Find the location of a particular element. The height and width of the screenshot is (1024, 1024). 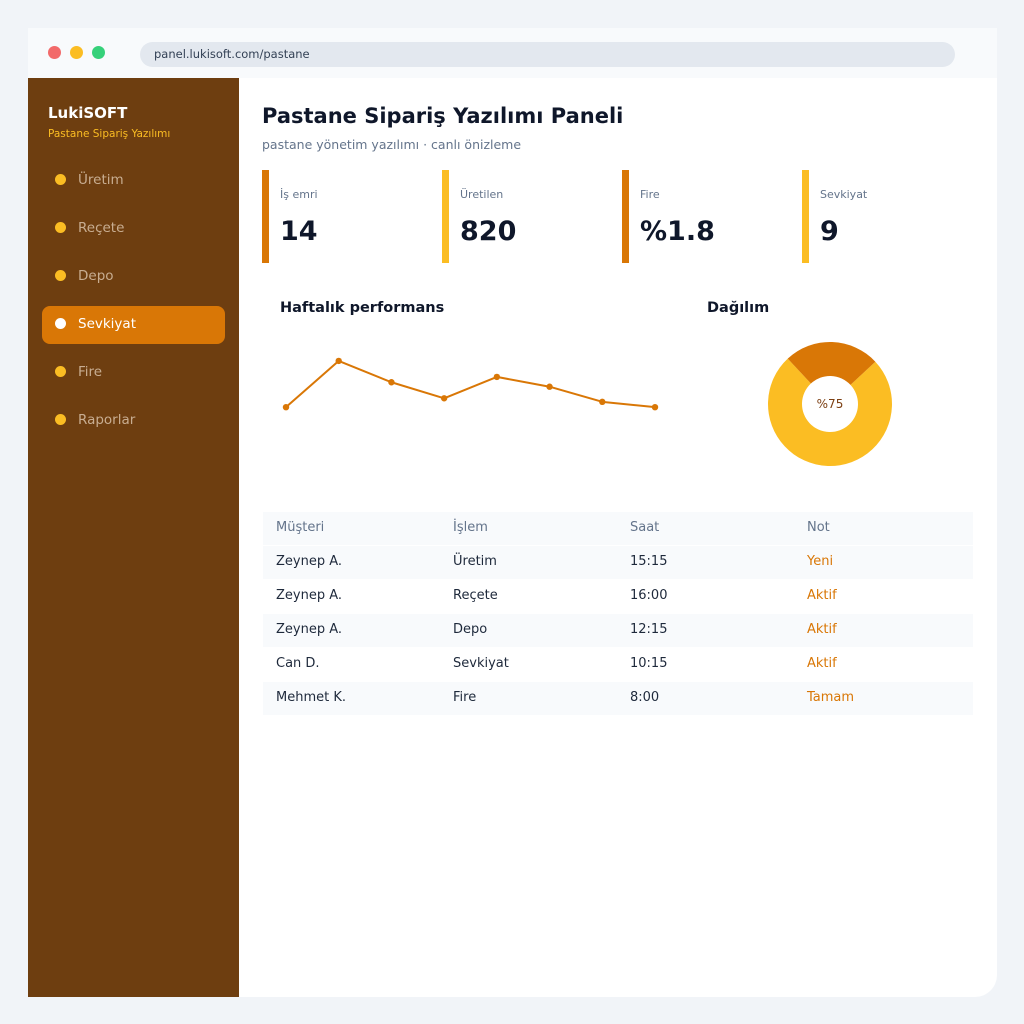

table-row: Zeynep A. Üretim 15:15 Yeni is located at coordinates (618, 562).